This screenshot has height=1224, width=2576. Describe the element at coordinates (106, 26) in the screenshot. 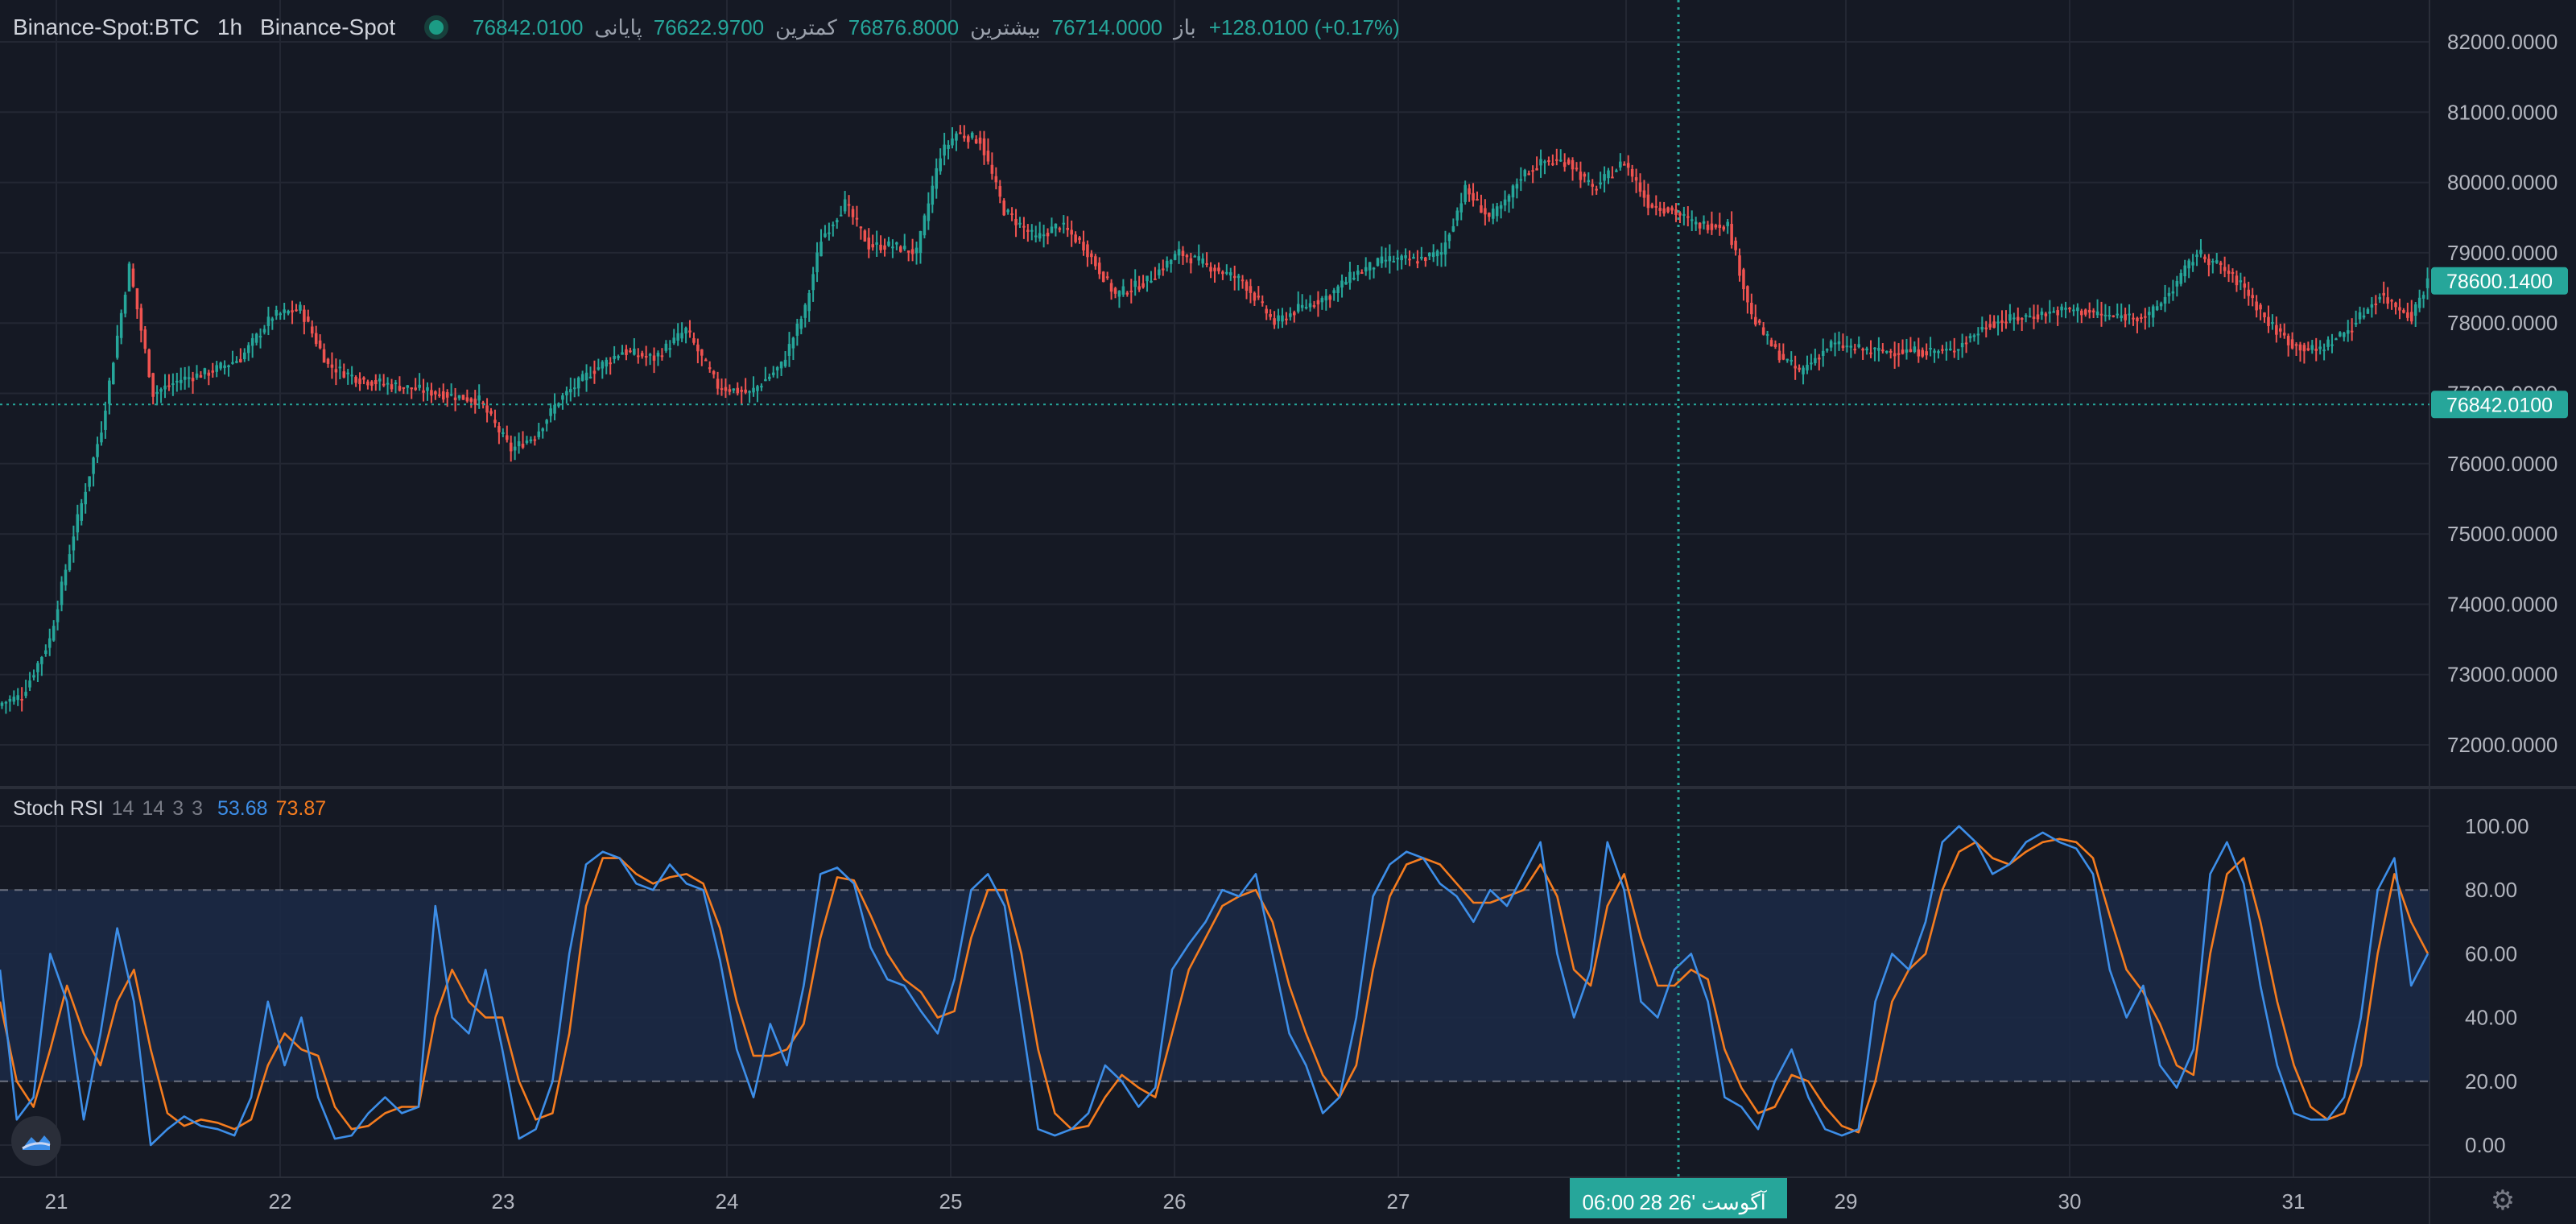

I see `symbol-label: Binance-Spot:BTC` at that location.